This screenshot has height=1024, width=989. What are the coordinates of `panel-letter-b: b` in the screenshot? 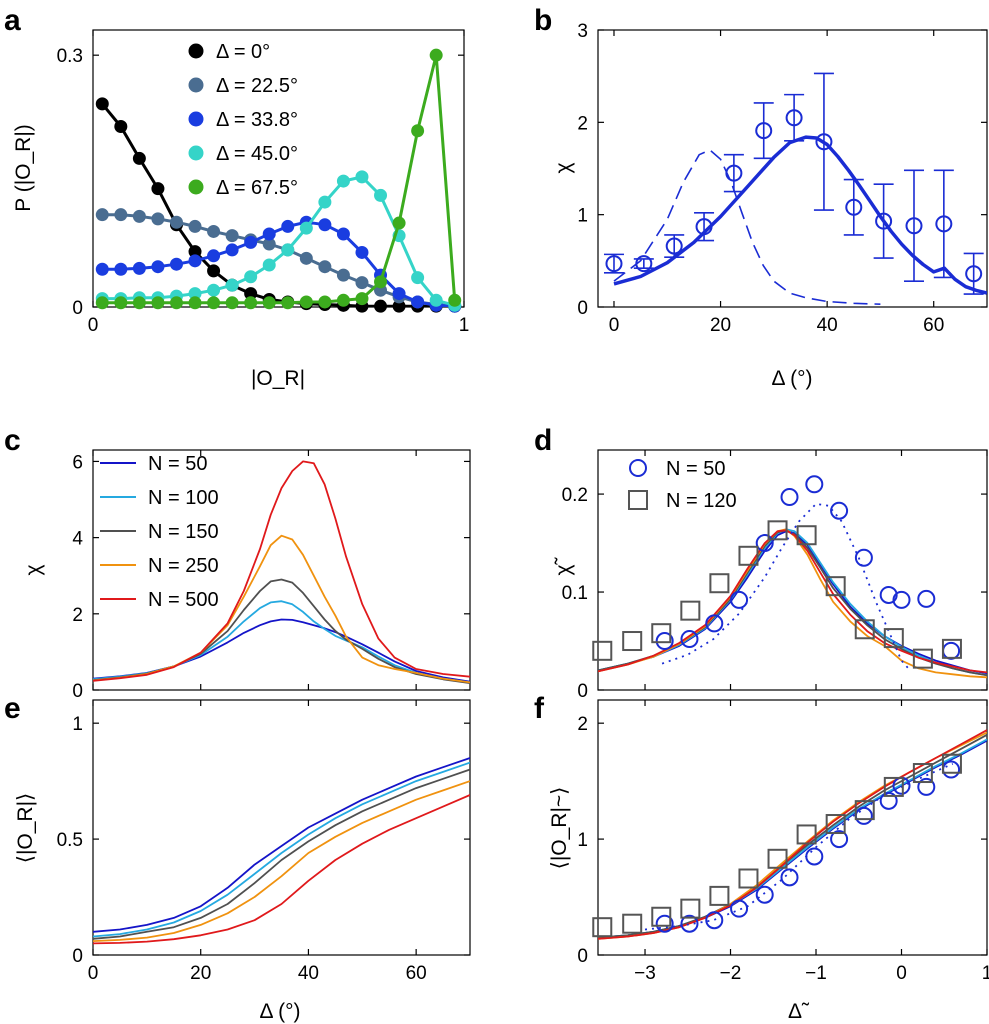 It's located at (543, 20).